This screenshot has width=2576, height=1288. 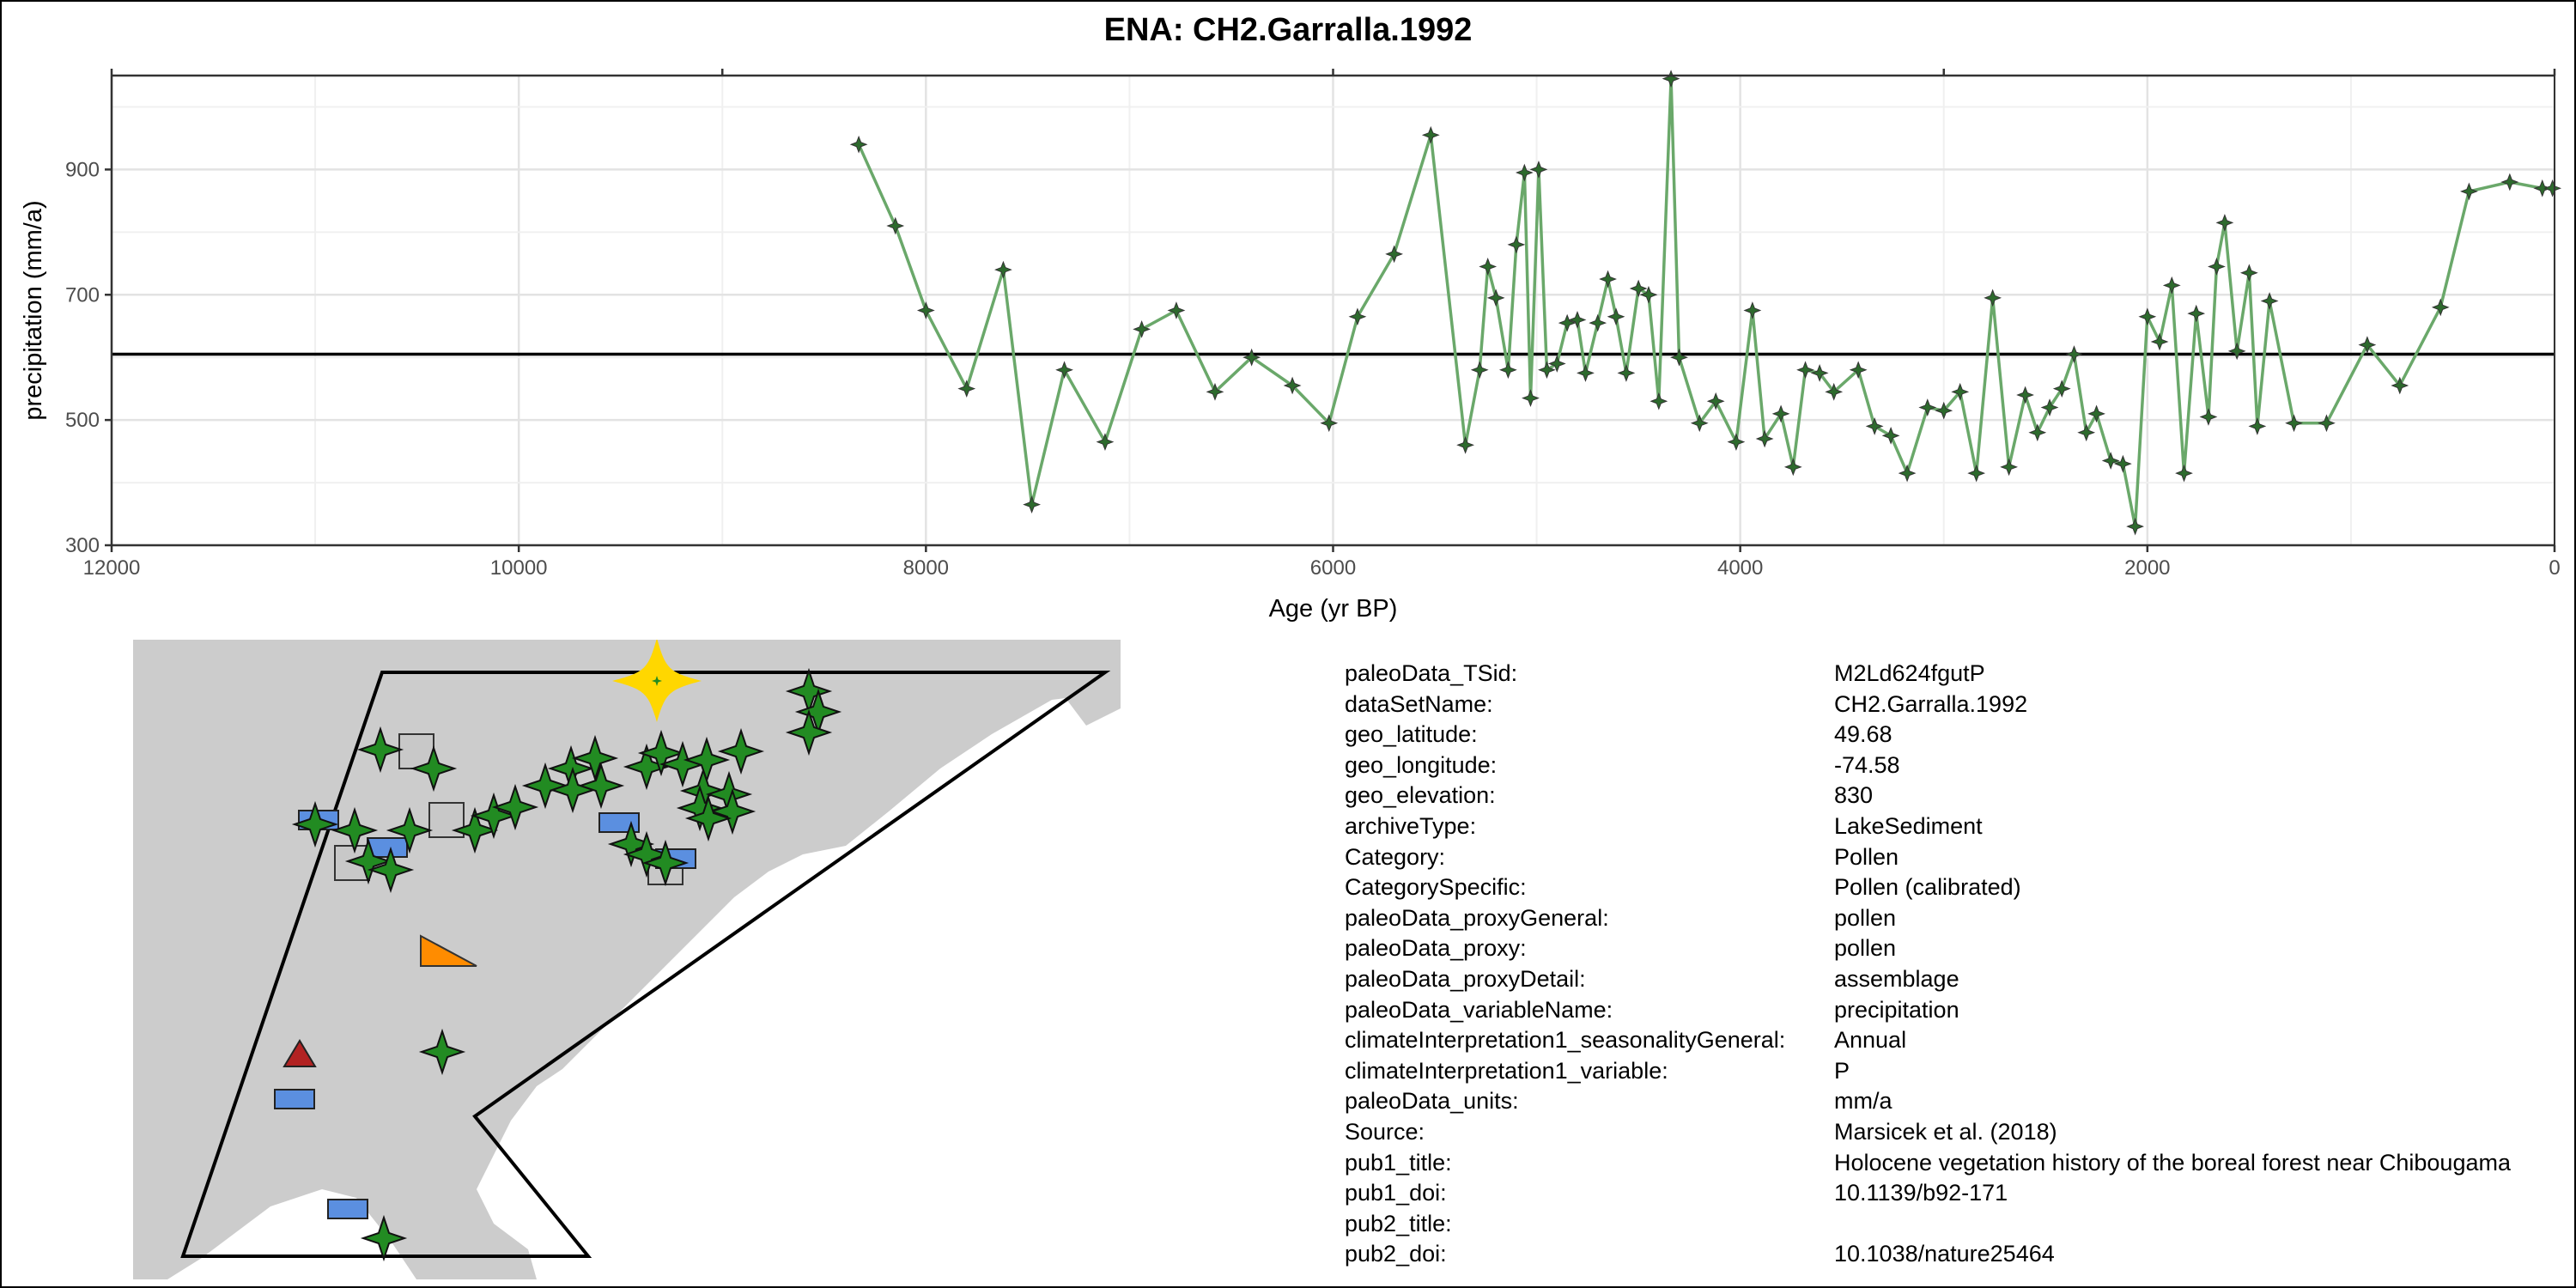 I want to click on metadata-key: climateInterpretation1_variable:, so click(x=1506, y=1071).